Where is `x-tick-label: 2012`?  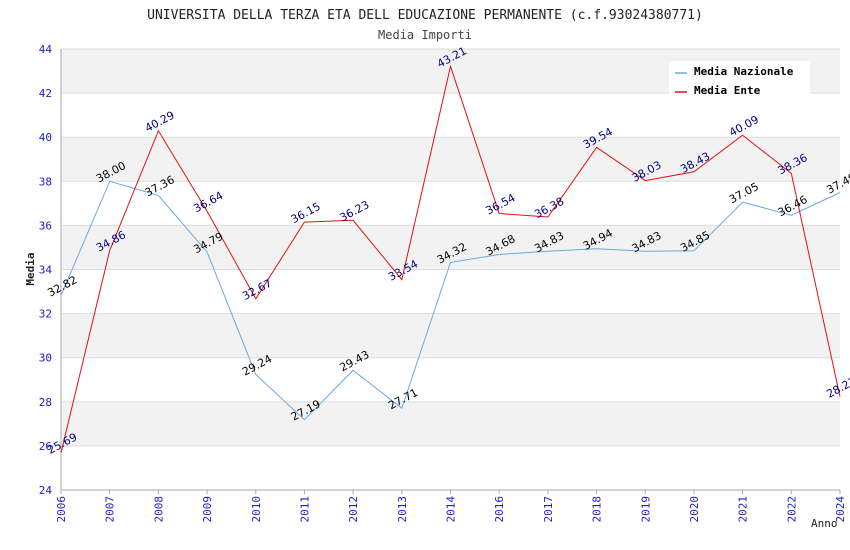 x-tick-label: 2012 is located at coordinates (353, 509).